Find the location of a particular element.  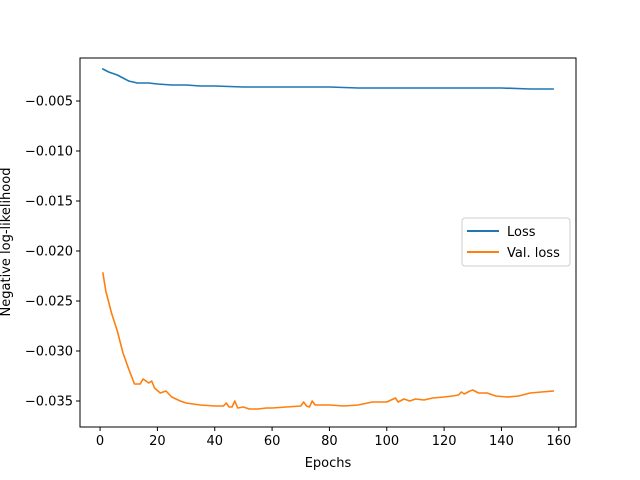

x-tick-label: 140 is located at coordinates (501, 441).